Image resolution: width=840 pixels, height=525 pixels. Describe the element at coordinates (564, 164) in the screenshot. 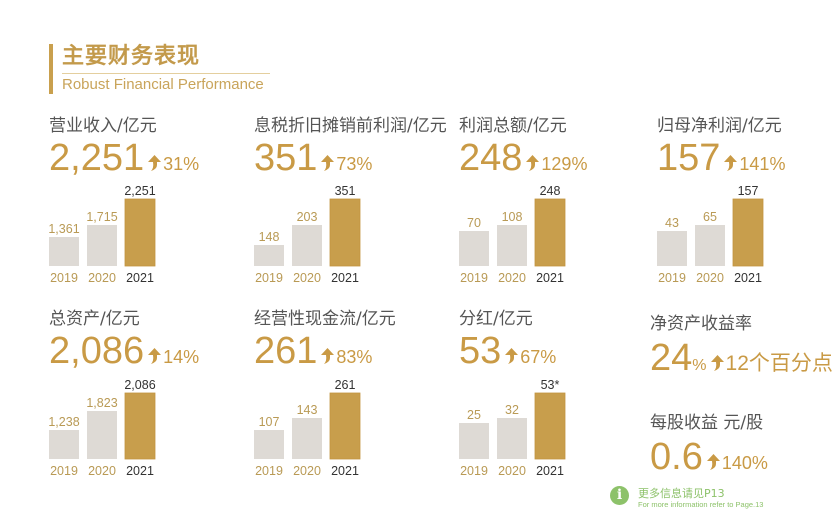

I see `change-percent: 129%` at that location.